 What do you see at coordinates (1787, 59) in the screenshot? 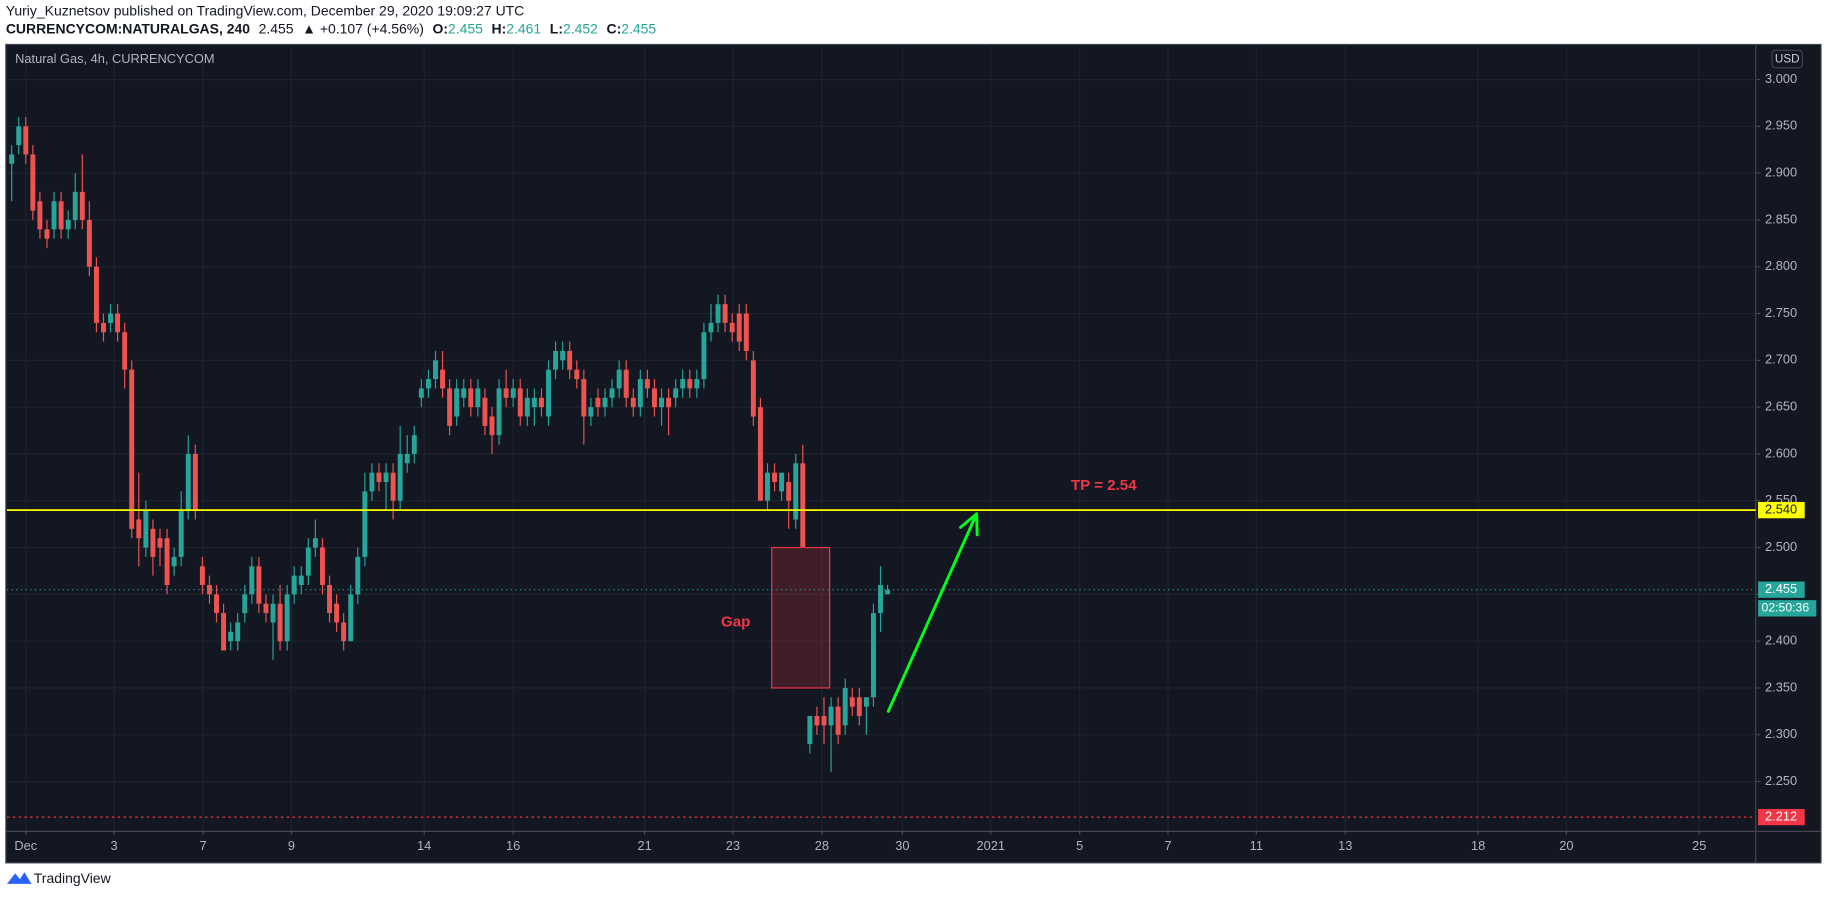
I see `currency-box` at bounding box center [1787, 59].